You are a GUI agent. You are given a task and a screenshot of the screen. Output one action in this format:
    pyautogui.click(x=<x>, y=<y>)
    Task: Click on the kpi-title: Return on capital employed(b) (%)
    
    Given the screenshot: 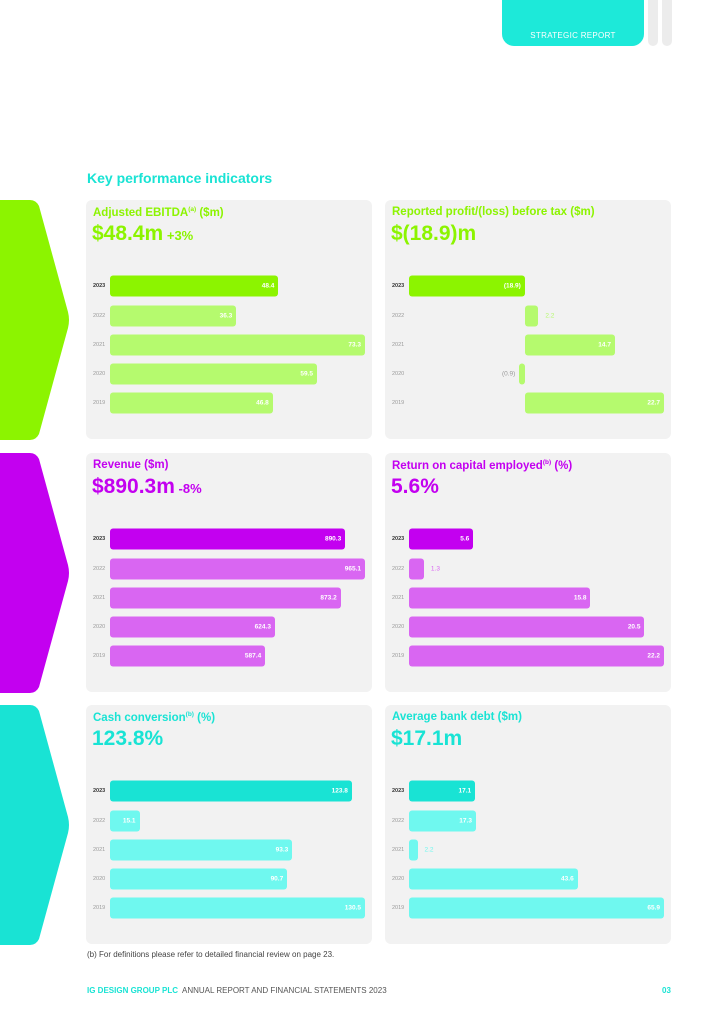 What is the action you would take?
    pyautogui.click(x=482, y=465)
    